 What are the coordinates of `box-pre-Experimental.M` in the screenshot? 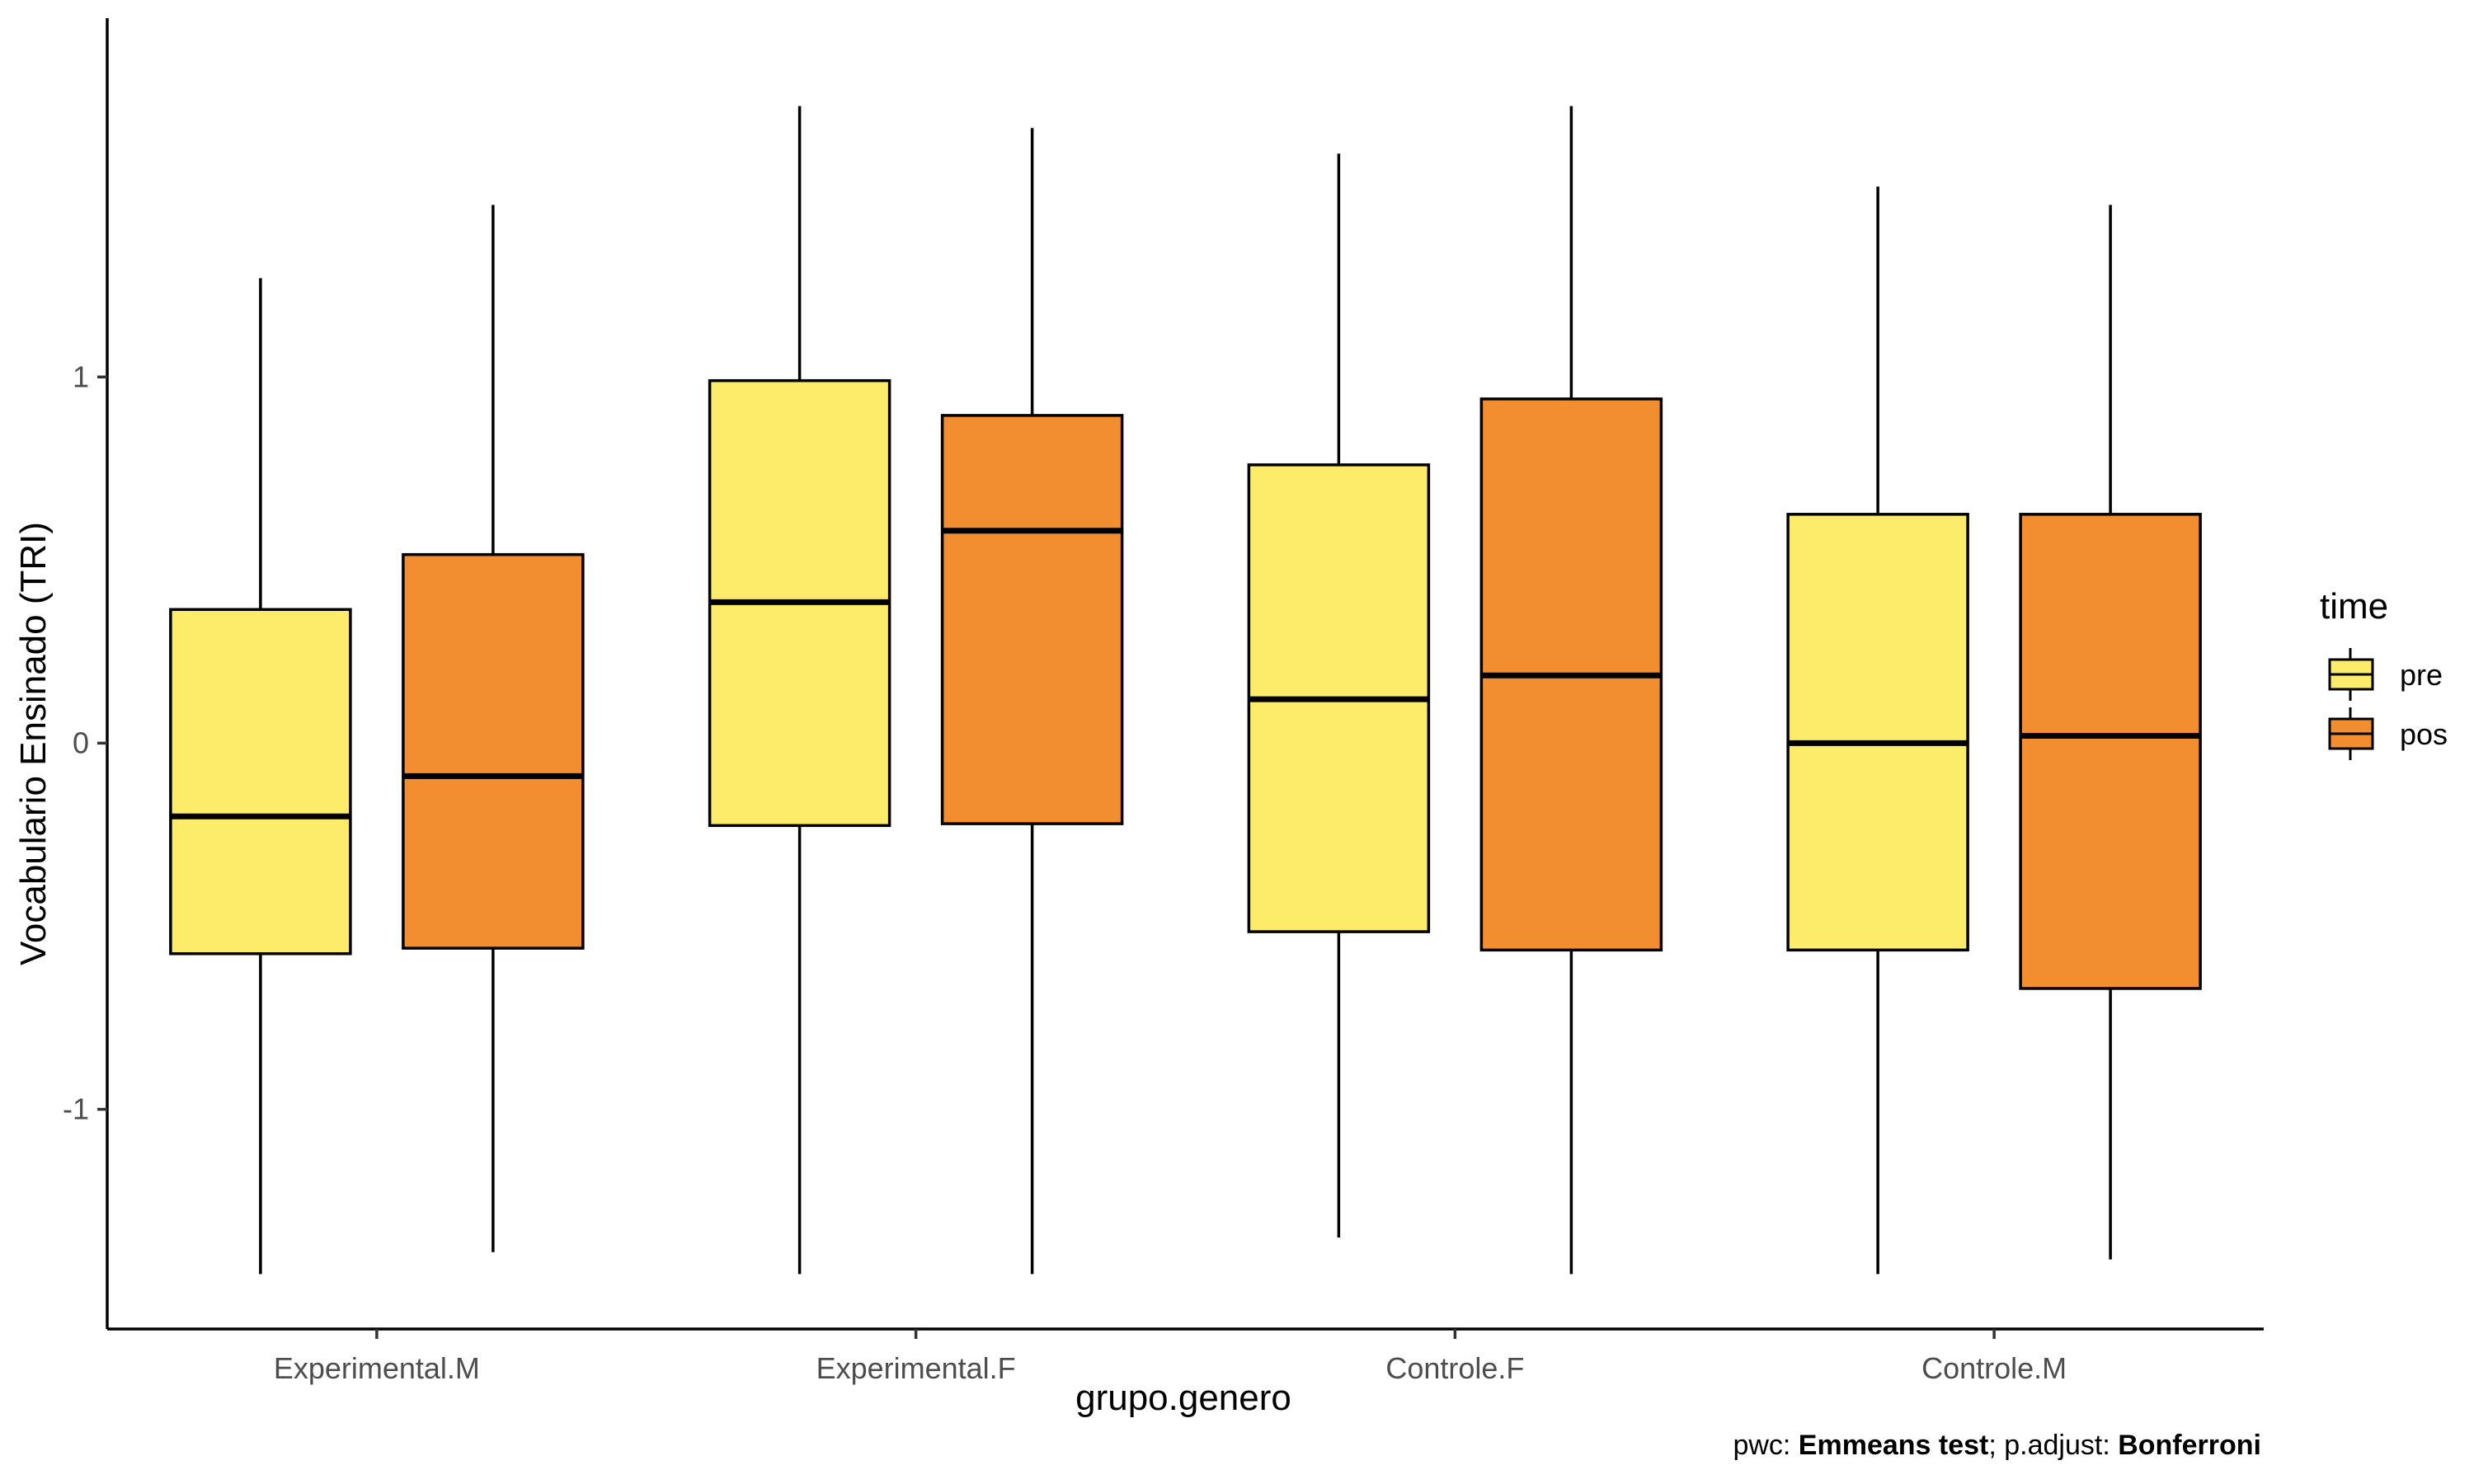 It's located at (260, 776).